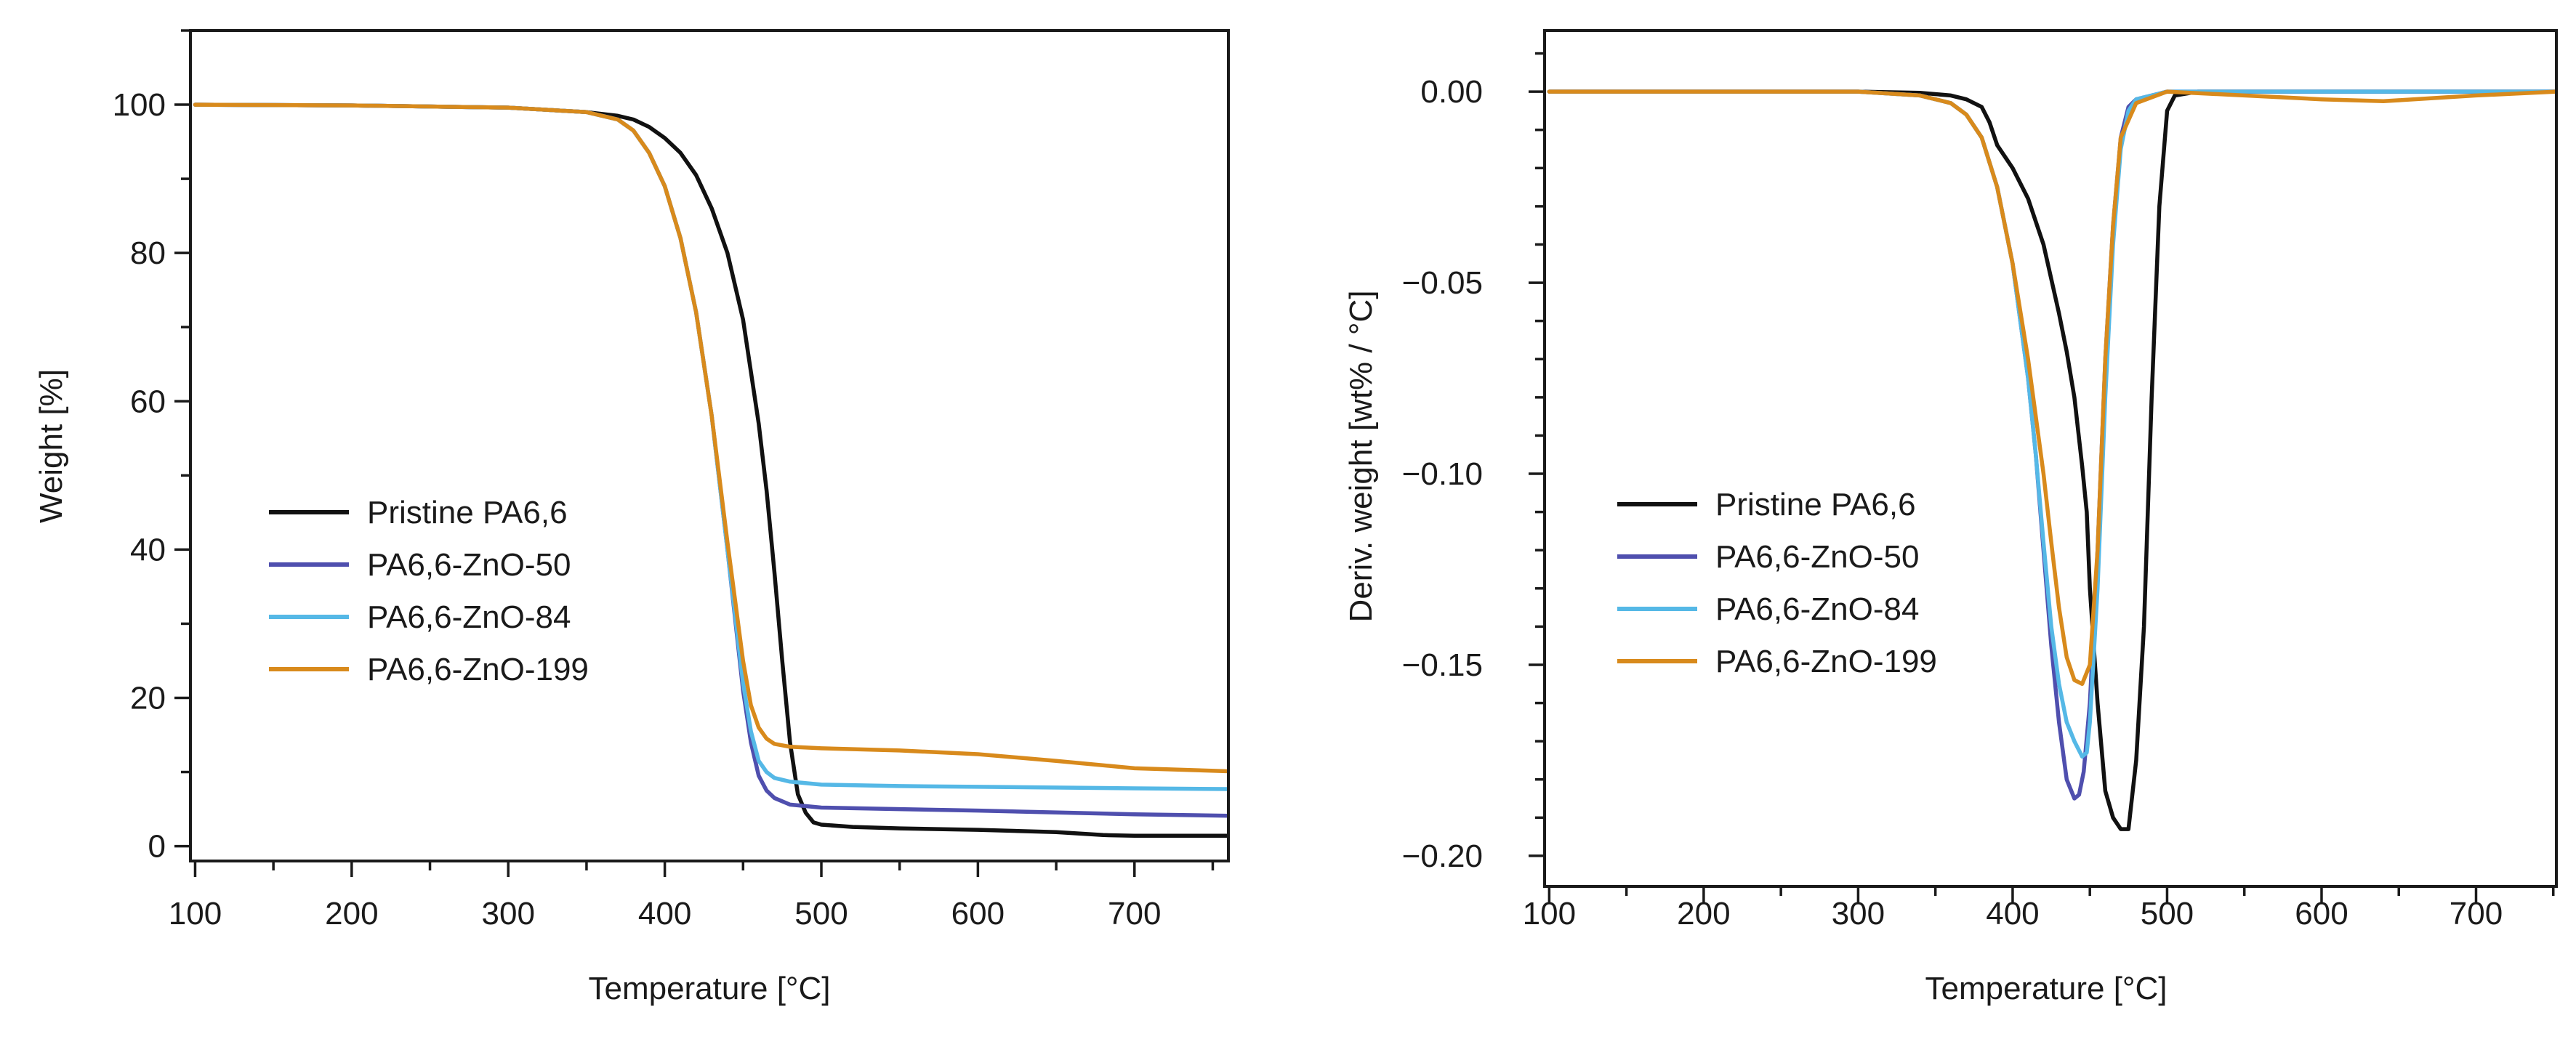 Image resolution: width=2576 pixels, height=1047 pixels. What do you see at coordinates (1361, 457) in the screenshot?
I see `y-axis-title: Deriv. weight [wt% / °C]` at bounding box center [1361, 457].